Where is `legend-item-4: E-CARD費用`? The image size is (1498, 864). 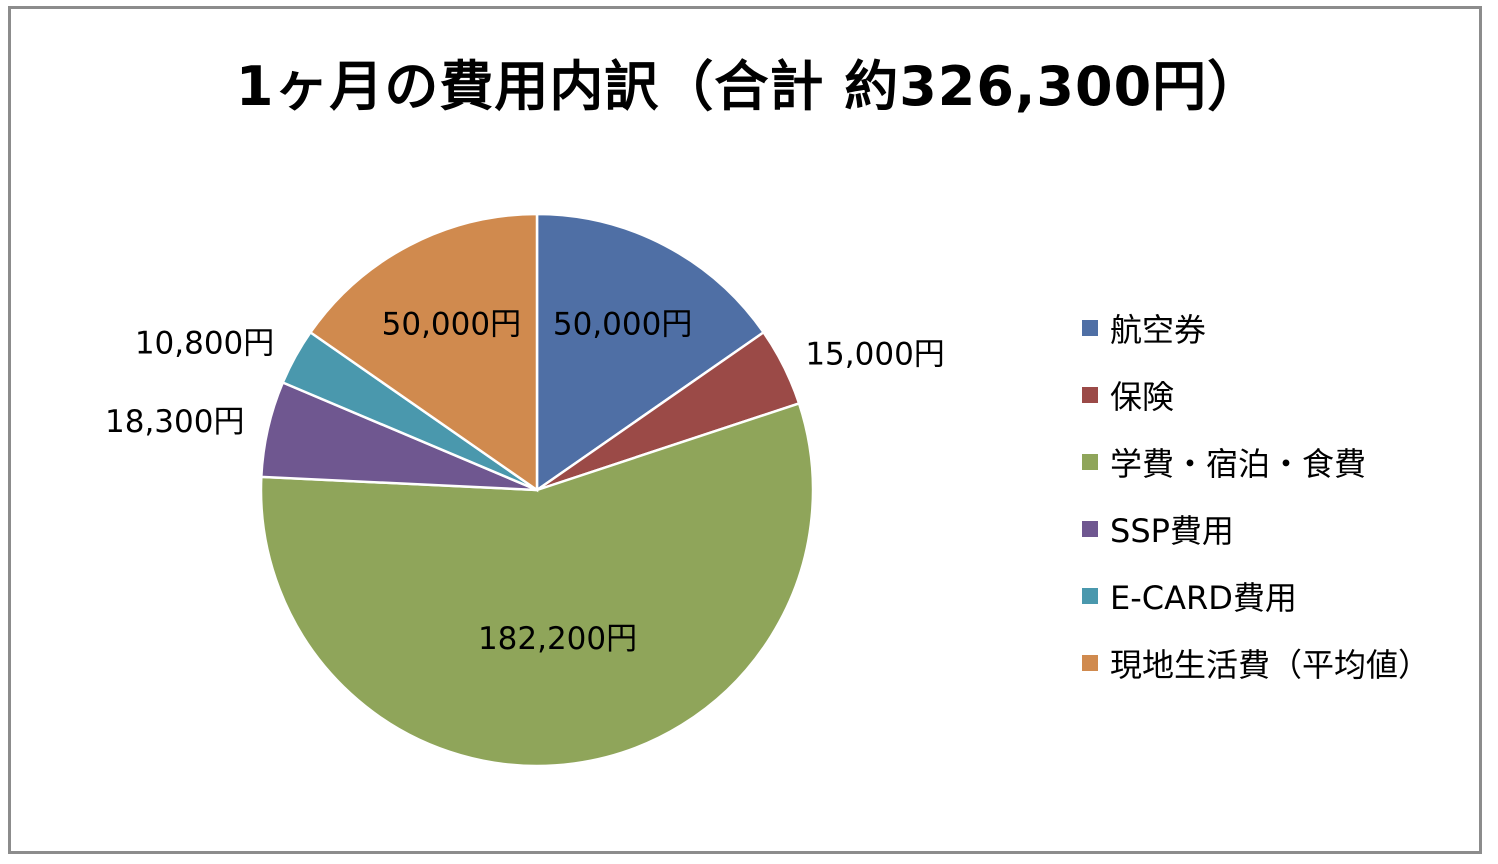 legend-item-4: E-CARD費用 is located at coordinates (1256, 595).